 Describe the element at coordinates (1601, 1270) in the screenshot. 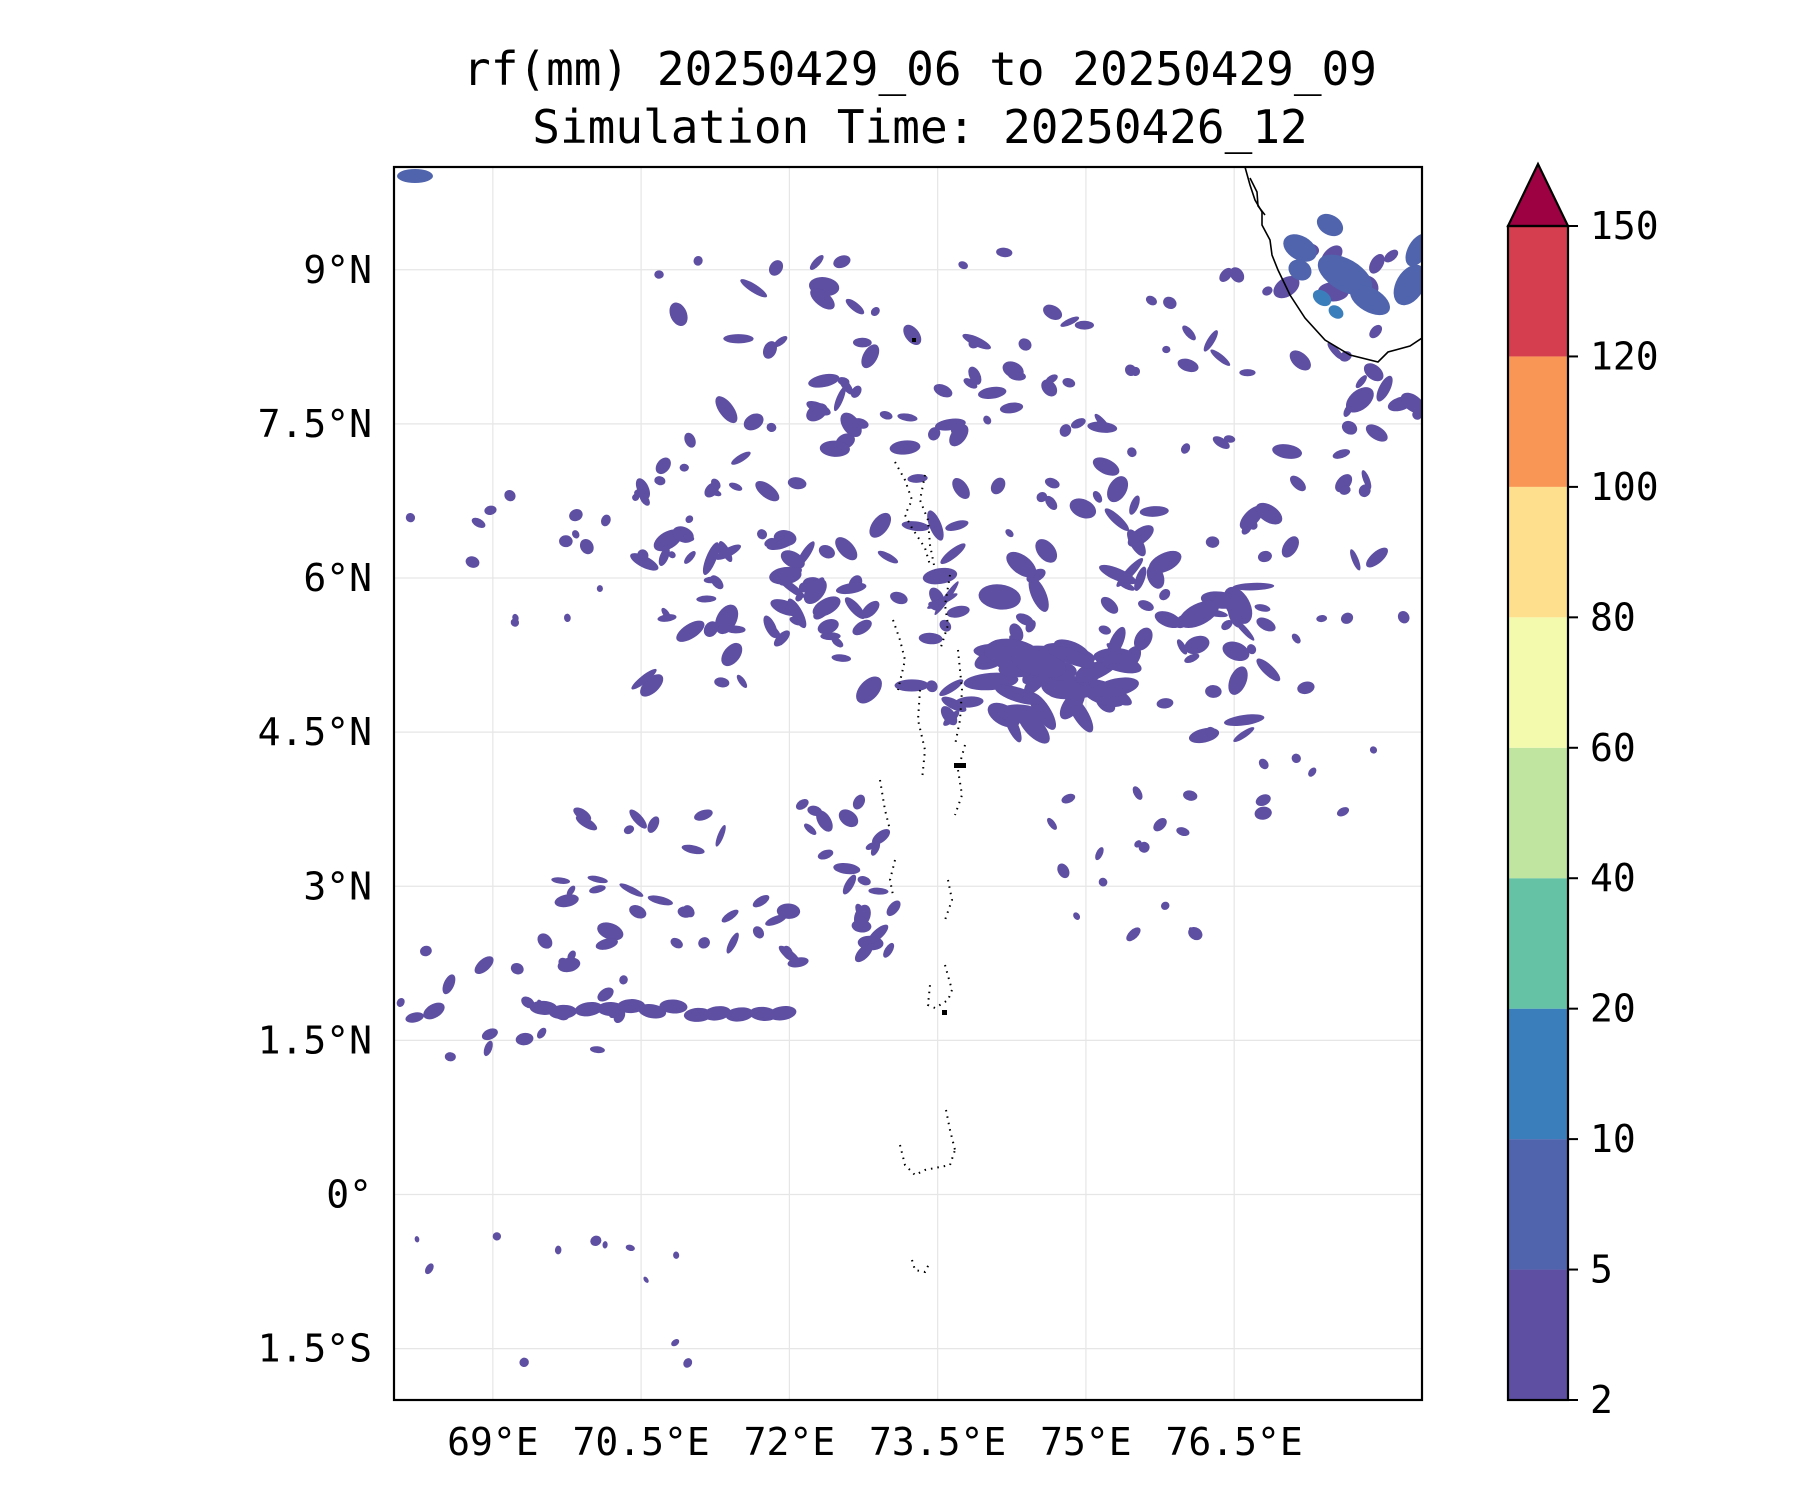

I see `colorbar-tick-label: 5` at that location.